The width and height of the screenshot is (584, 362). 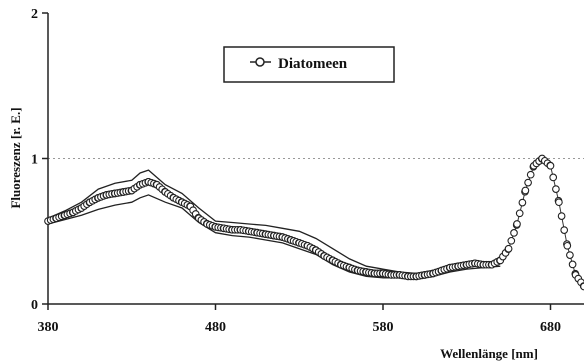 I want to click on y-axis-title: Fluoreszenz [r. E.], so click(x=15, y=157).